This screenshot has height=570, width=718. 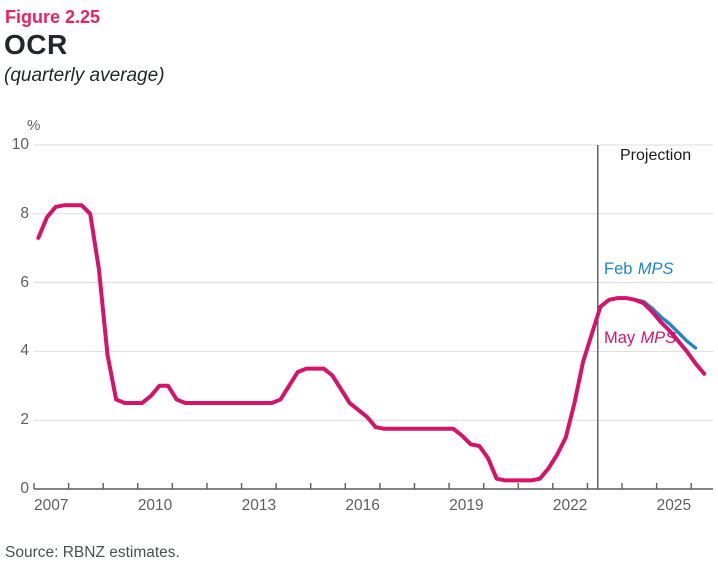 I want to click on y-axis-label-2: 2, so click(x=24, y=420).